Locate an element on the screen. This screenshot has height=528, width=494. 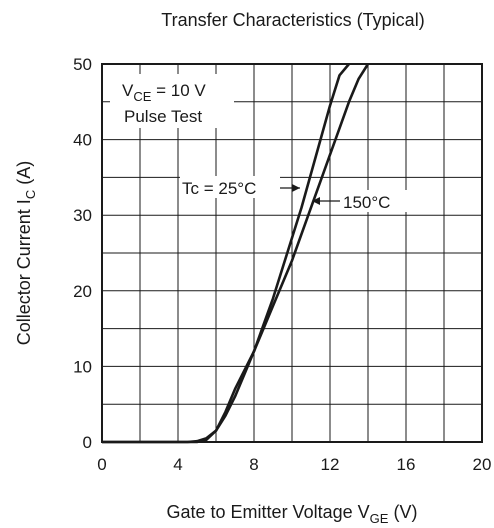
series-label-150c: 150°C is located at coordinates (366, 202).